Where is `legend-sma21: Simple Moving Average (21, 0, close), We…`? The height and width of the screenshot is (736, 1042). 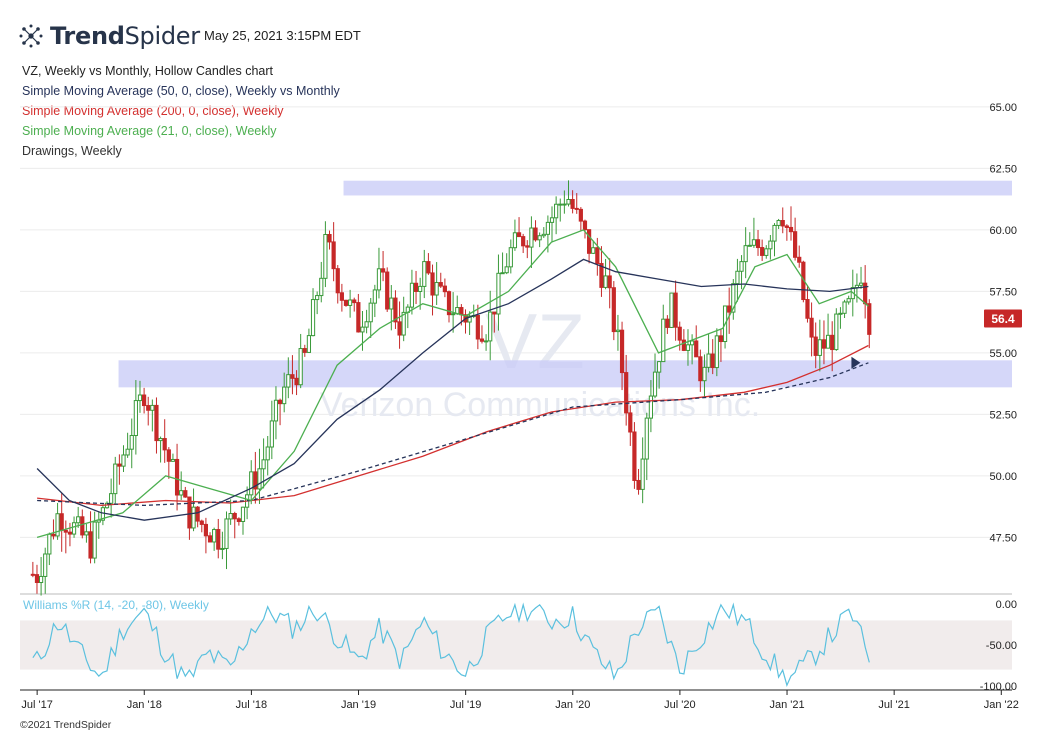
legend-sma21: Simple Moving Average (21, 0, close), We… is located at coordinates (149, 131).